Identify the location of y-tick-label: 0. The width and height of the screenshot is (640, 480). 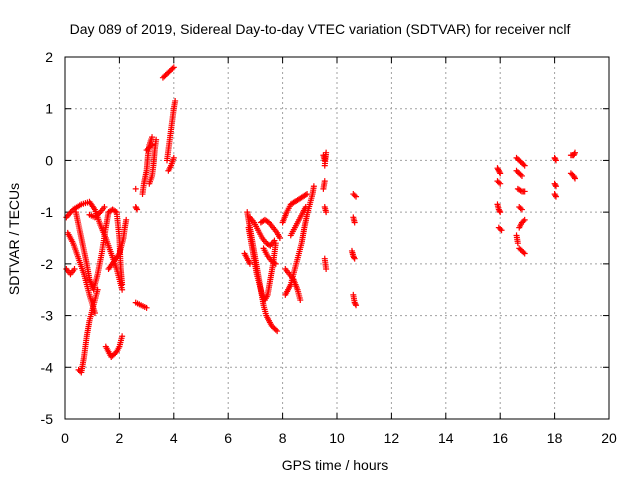
(49, 160).